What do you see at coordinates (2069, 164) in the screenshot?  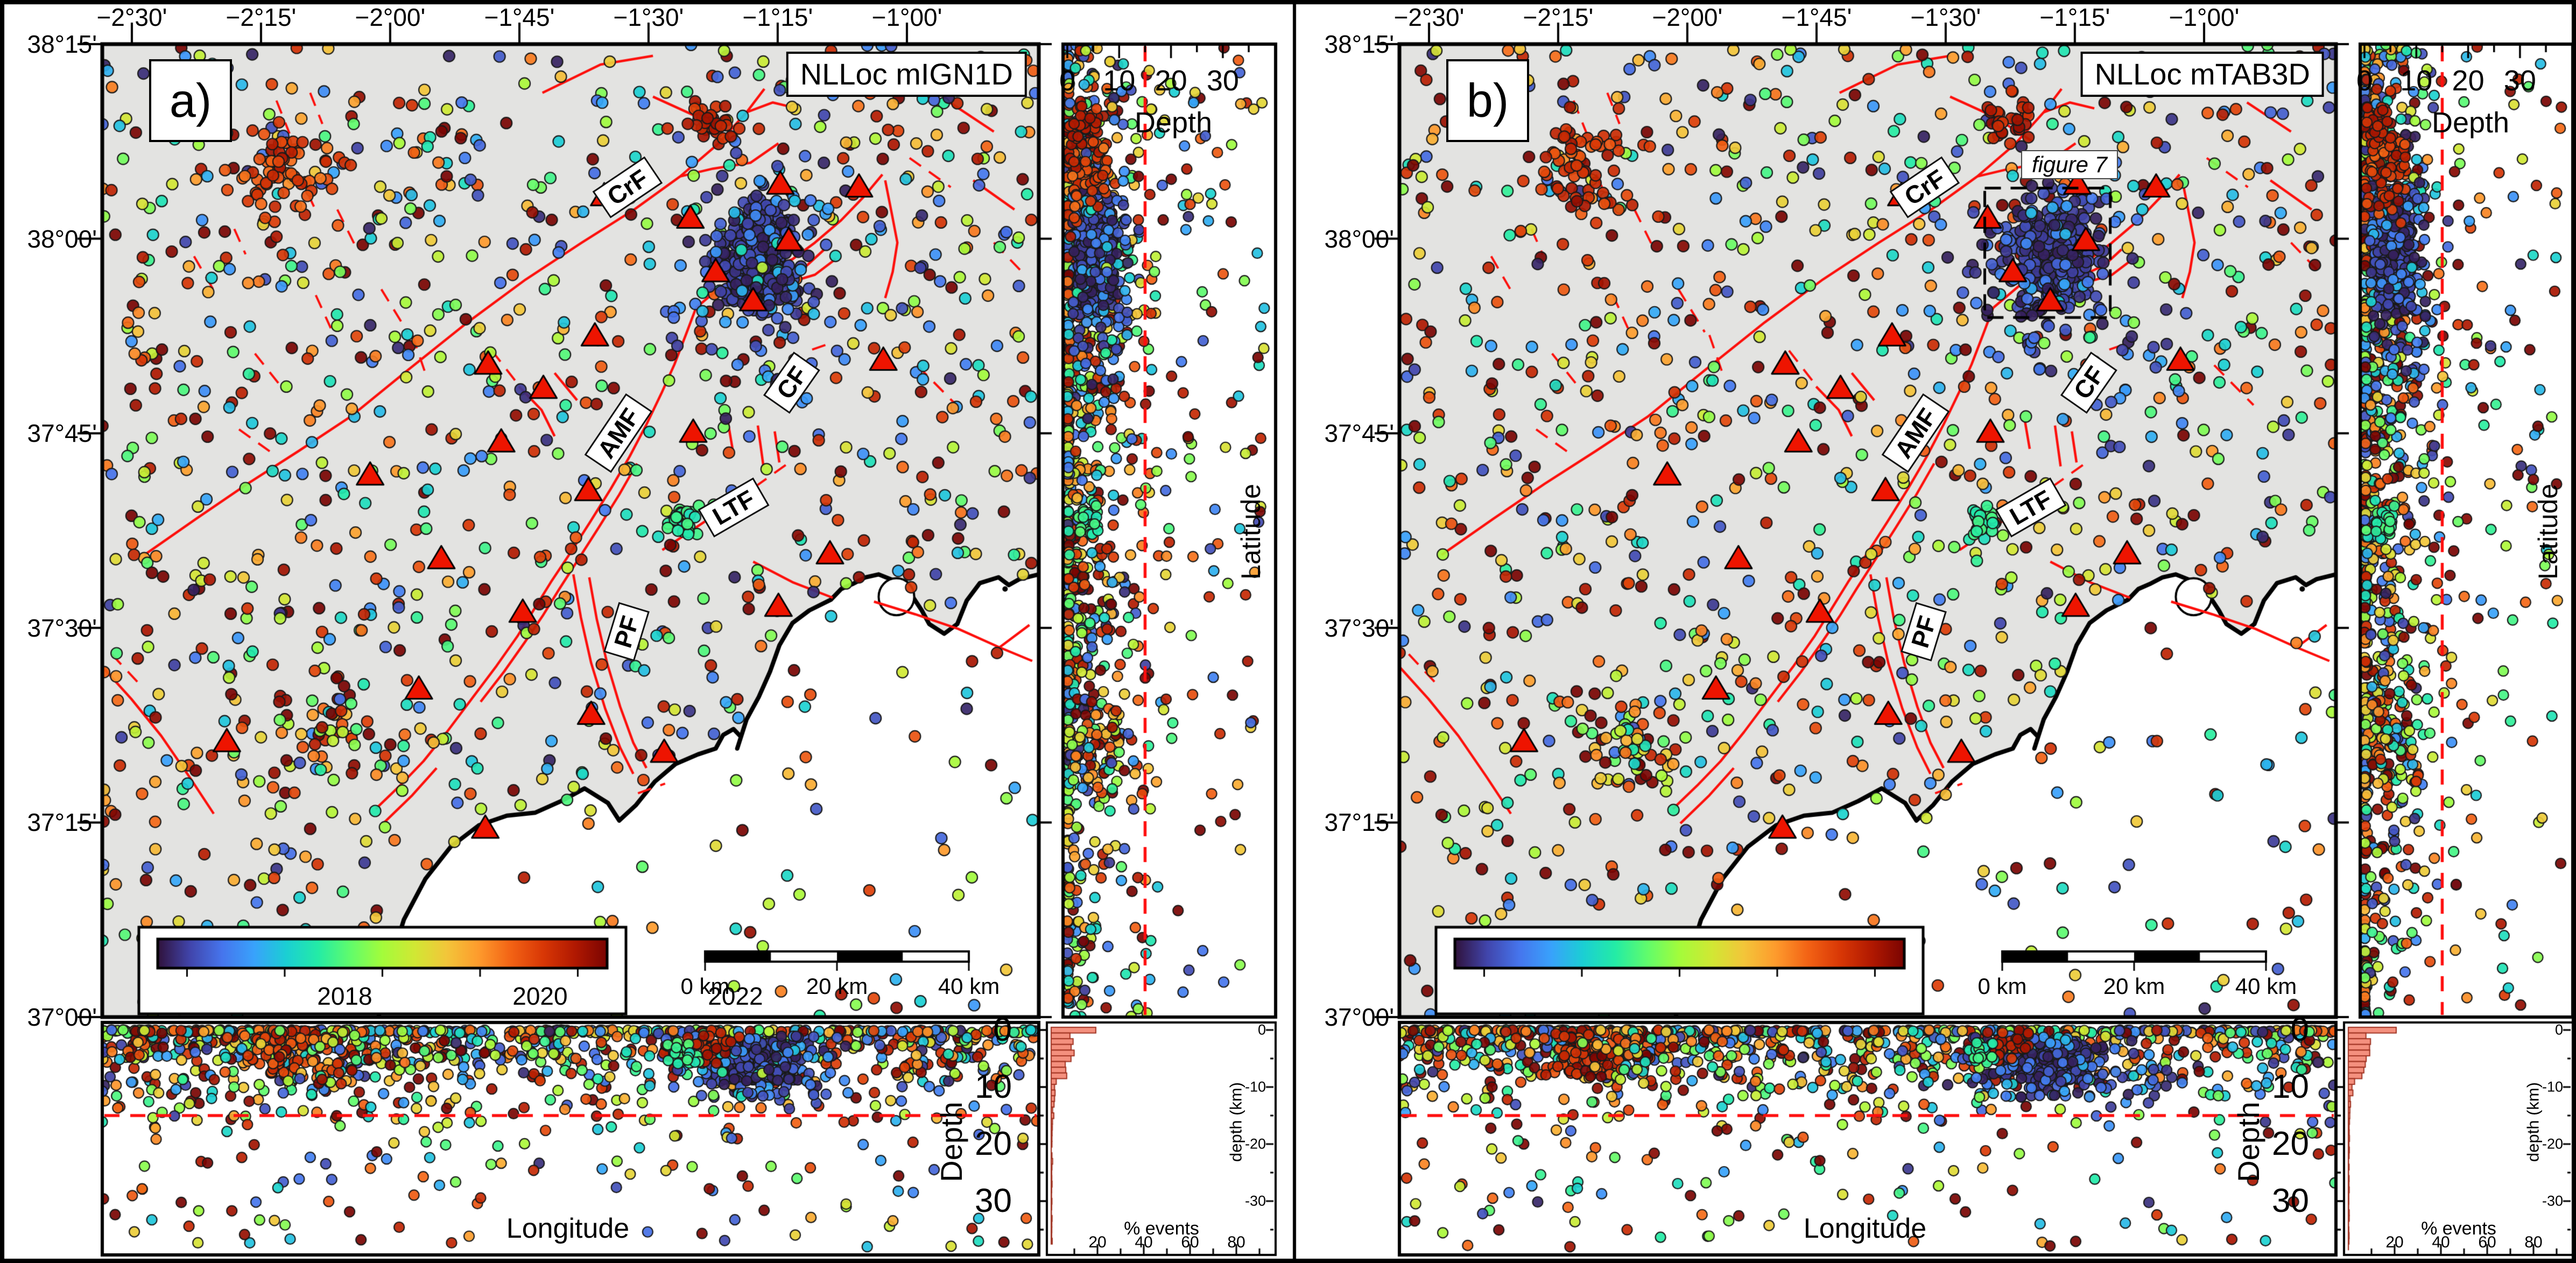 I see `figure7-tag: figure 7` at bounding box center [2069, 164].